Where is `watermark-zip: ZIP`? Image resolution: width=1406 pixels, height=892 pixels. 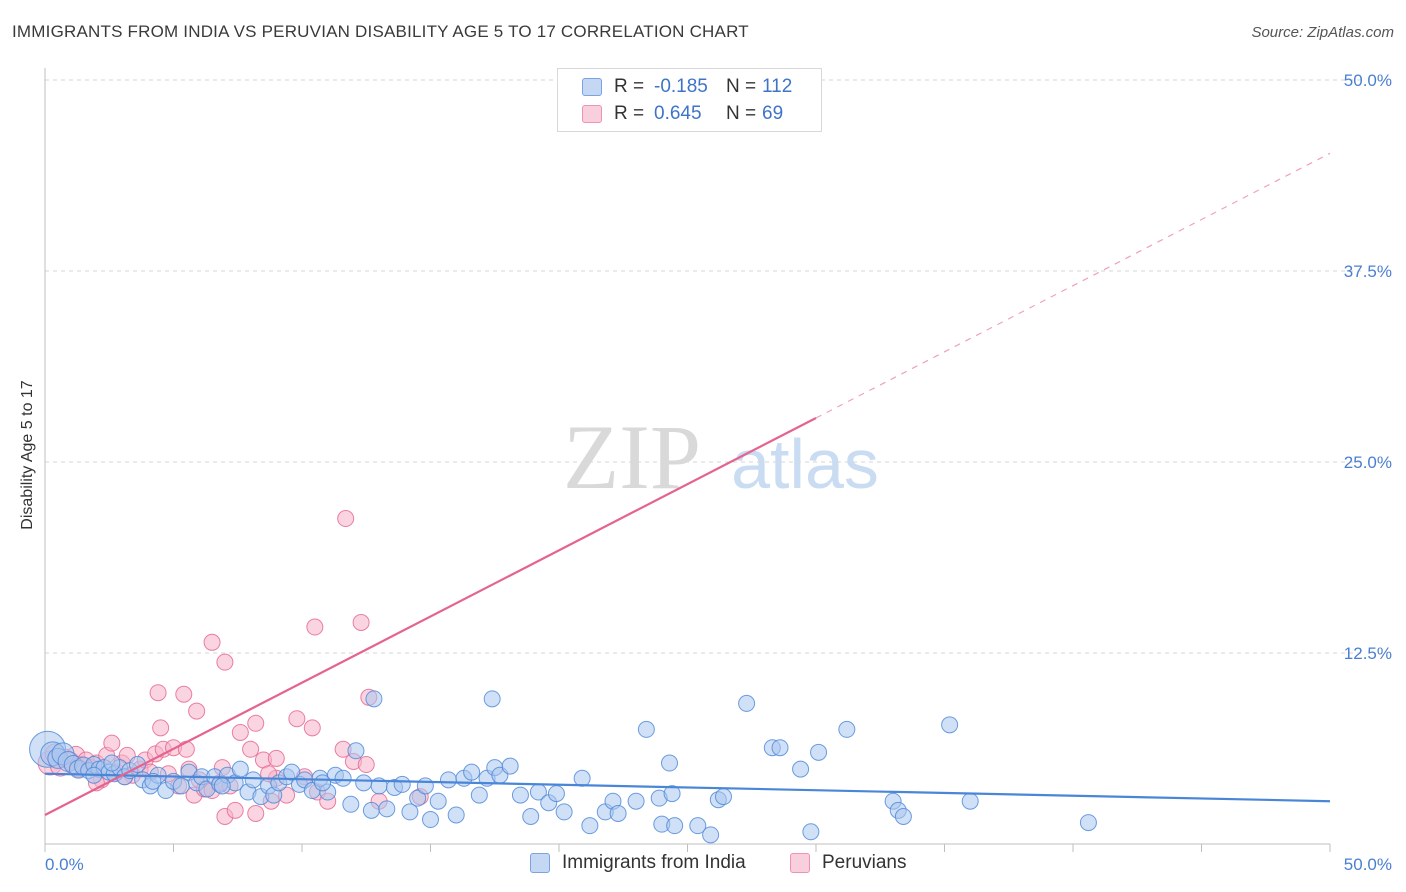
watermark-zip: ZIP is located at coordinates (632, 457).